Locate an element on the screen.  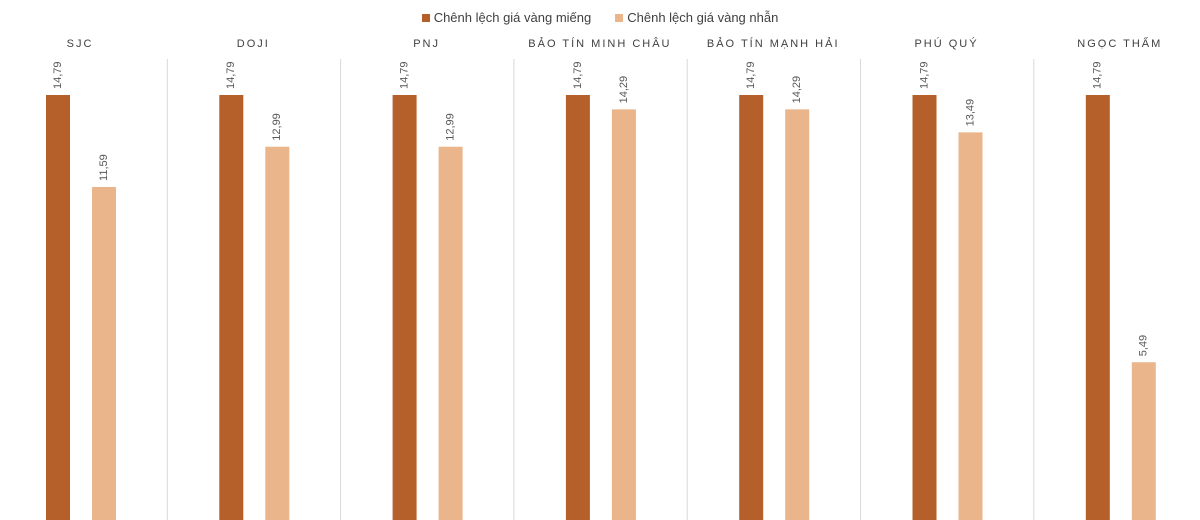
legend-item-nhan: Chênh lệch giá vàng nhẫn is located at coordinates (696, 17).